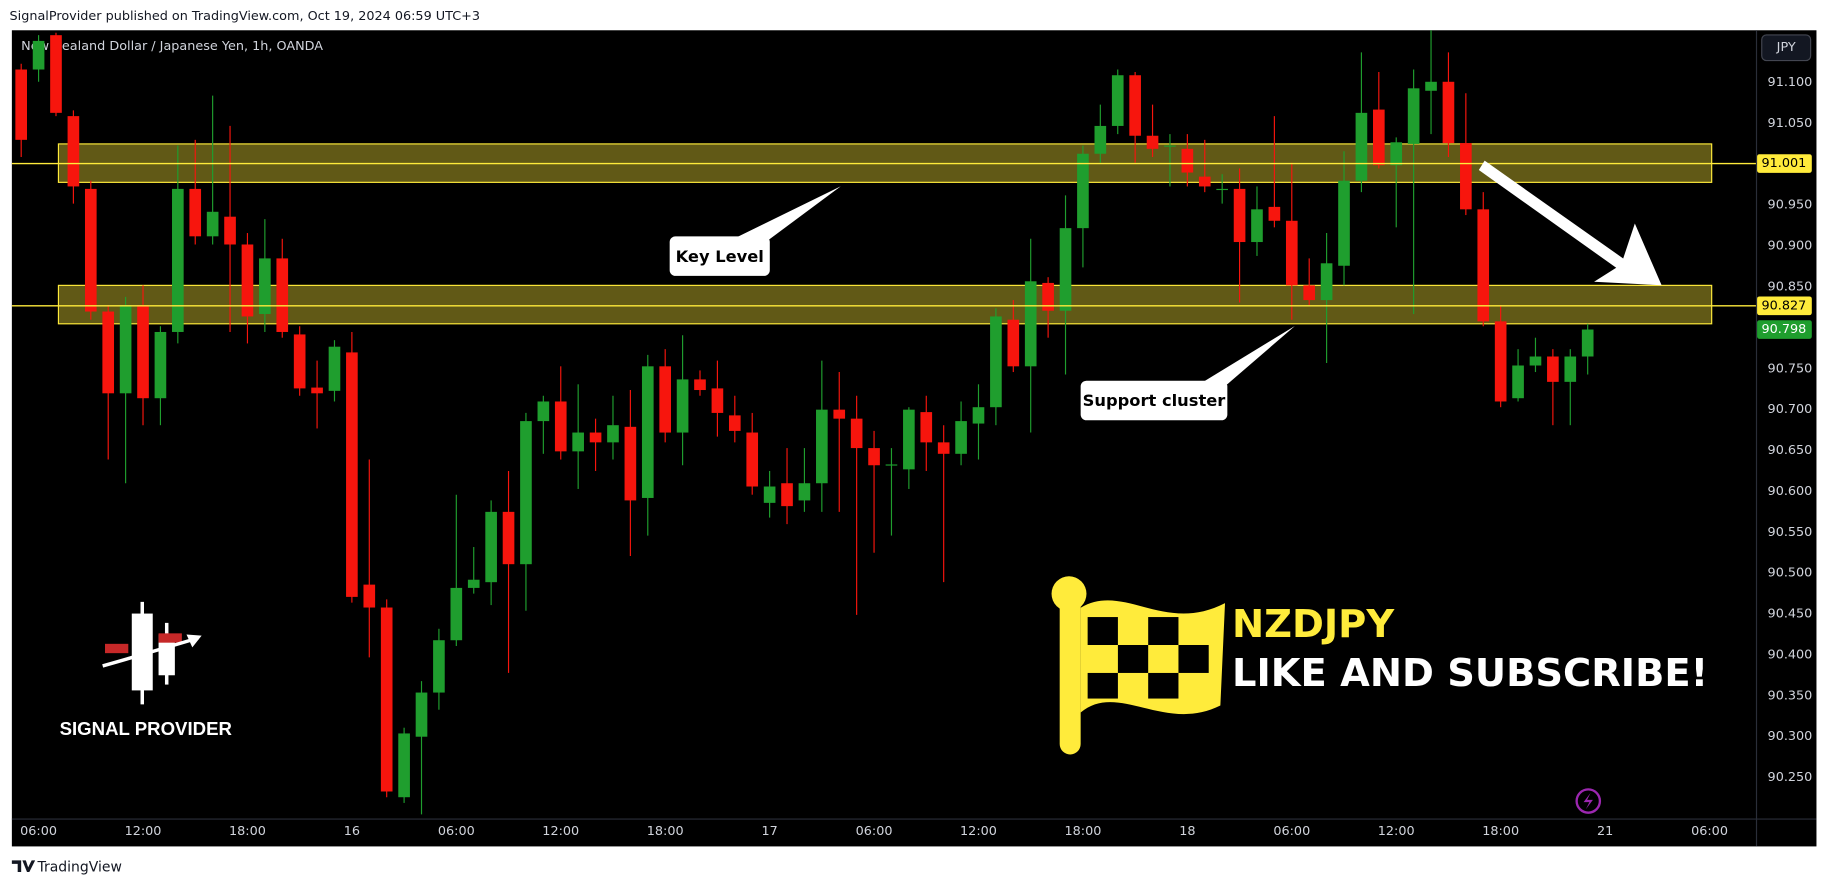 This screenshot has width=1826, height=886. What do you see at coordinates (1605, 831) in the screenshot?
I see `x-tick-label: 21` at bounding box center [1605, 831].